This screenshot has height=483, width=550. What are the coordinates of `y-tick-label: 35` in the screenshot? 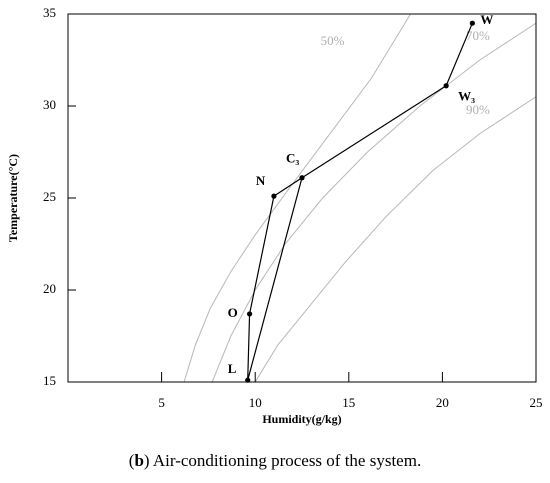 It's located at (49, 12).